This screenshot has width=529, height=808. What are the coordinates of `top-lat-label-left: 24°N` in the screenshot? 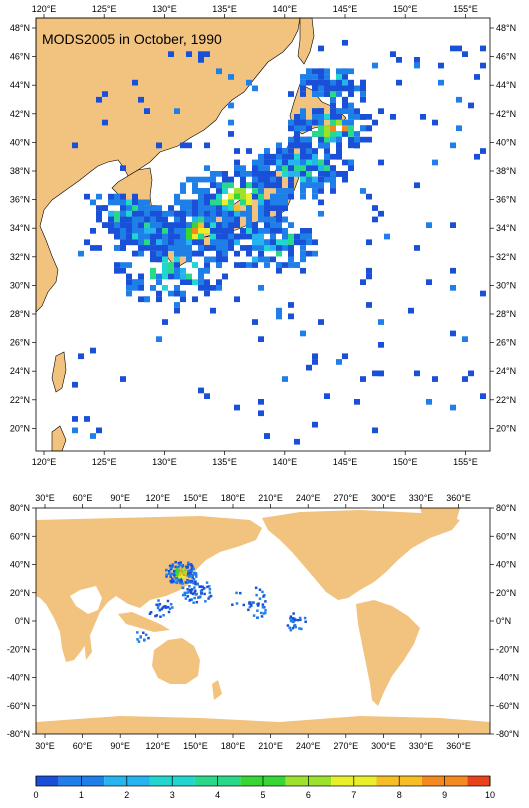 It's located at (20, 371).